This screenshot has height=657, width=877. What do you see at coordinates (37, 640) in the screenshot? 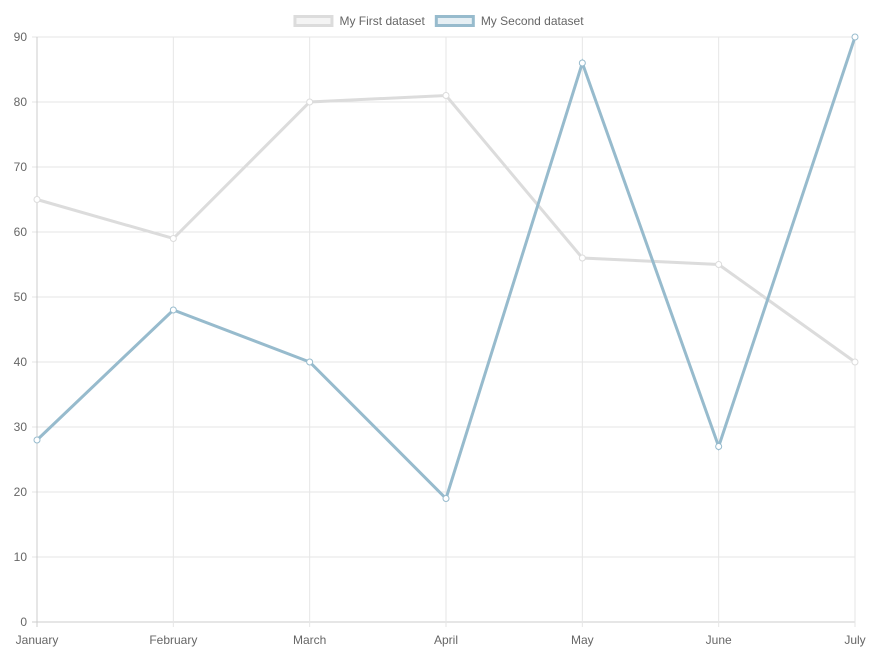
I see `x-tick-label: January` at bounding box center [37, 640].